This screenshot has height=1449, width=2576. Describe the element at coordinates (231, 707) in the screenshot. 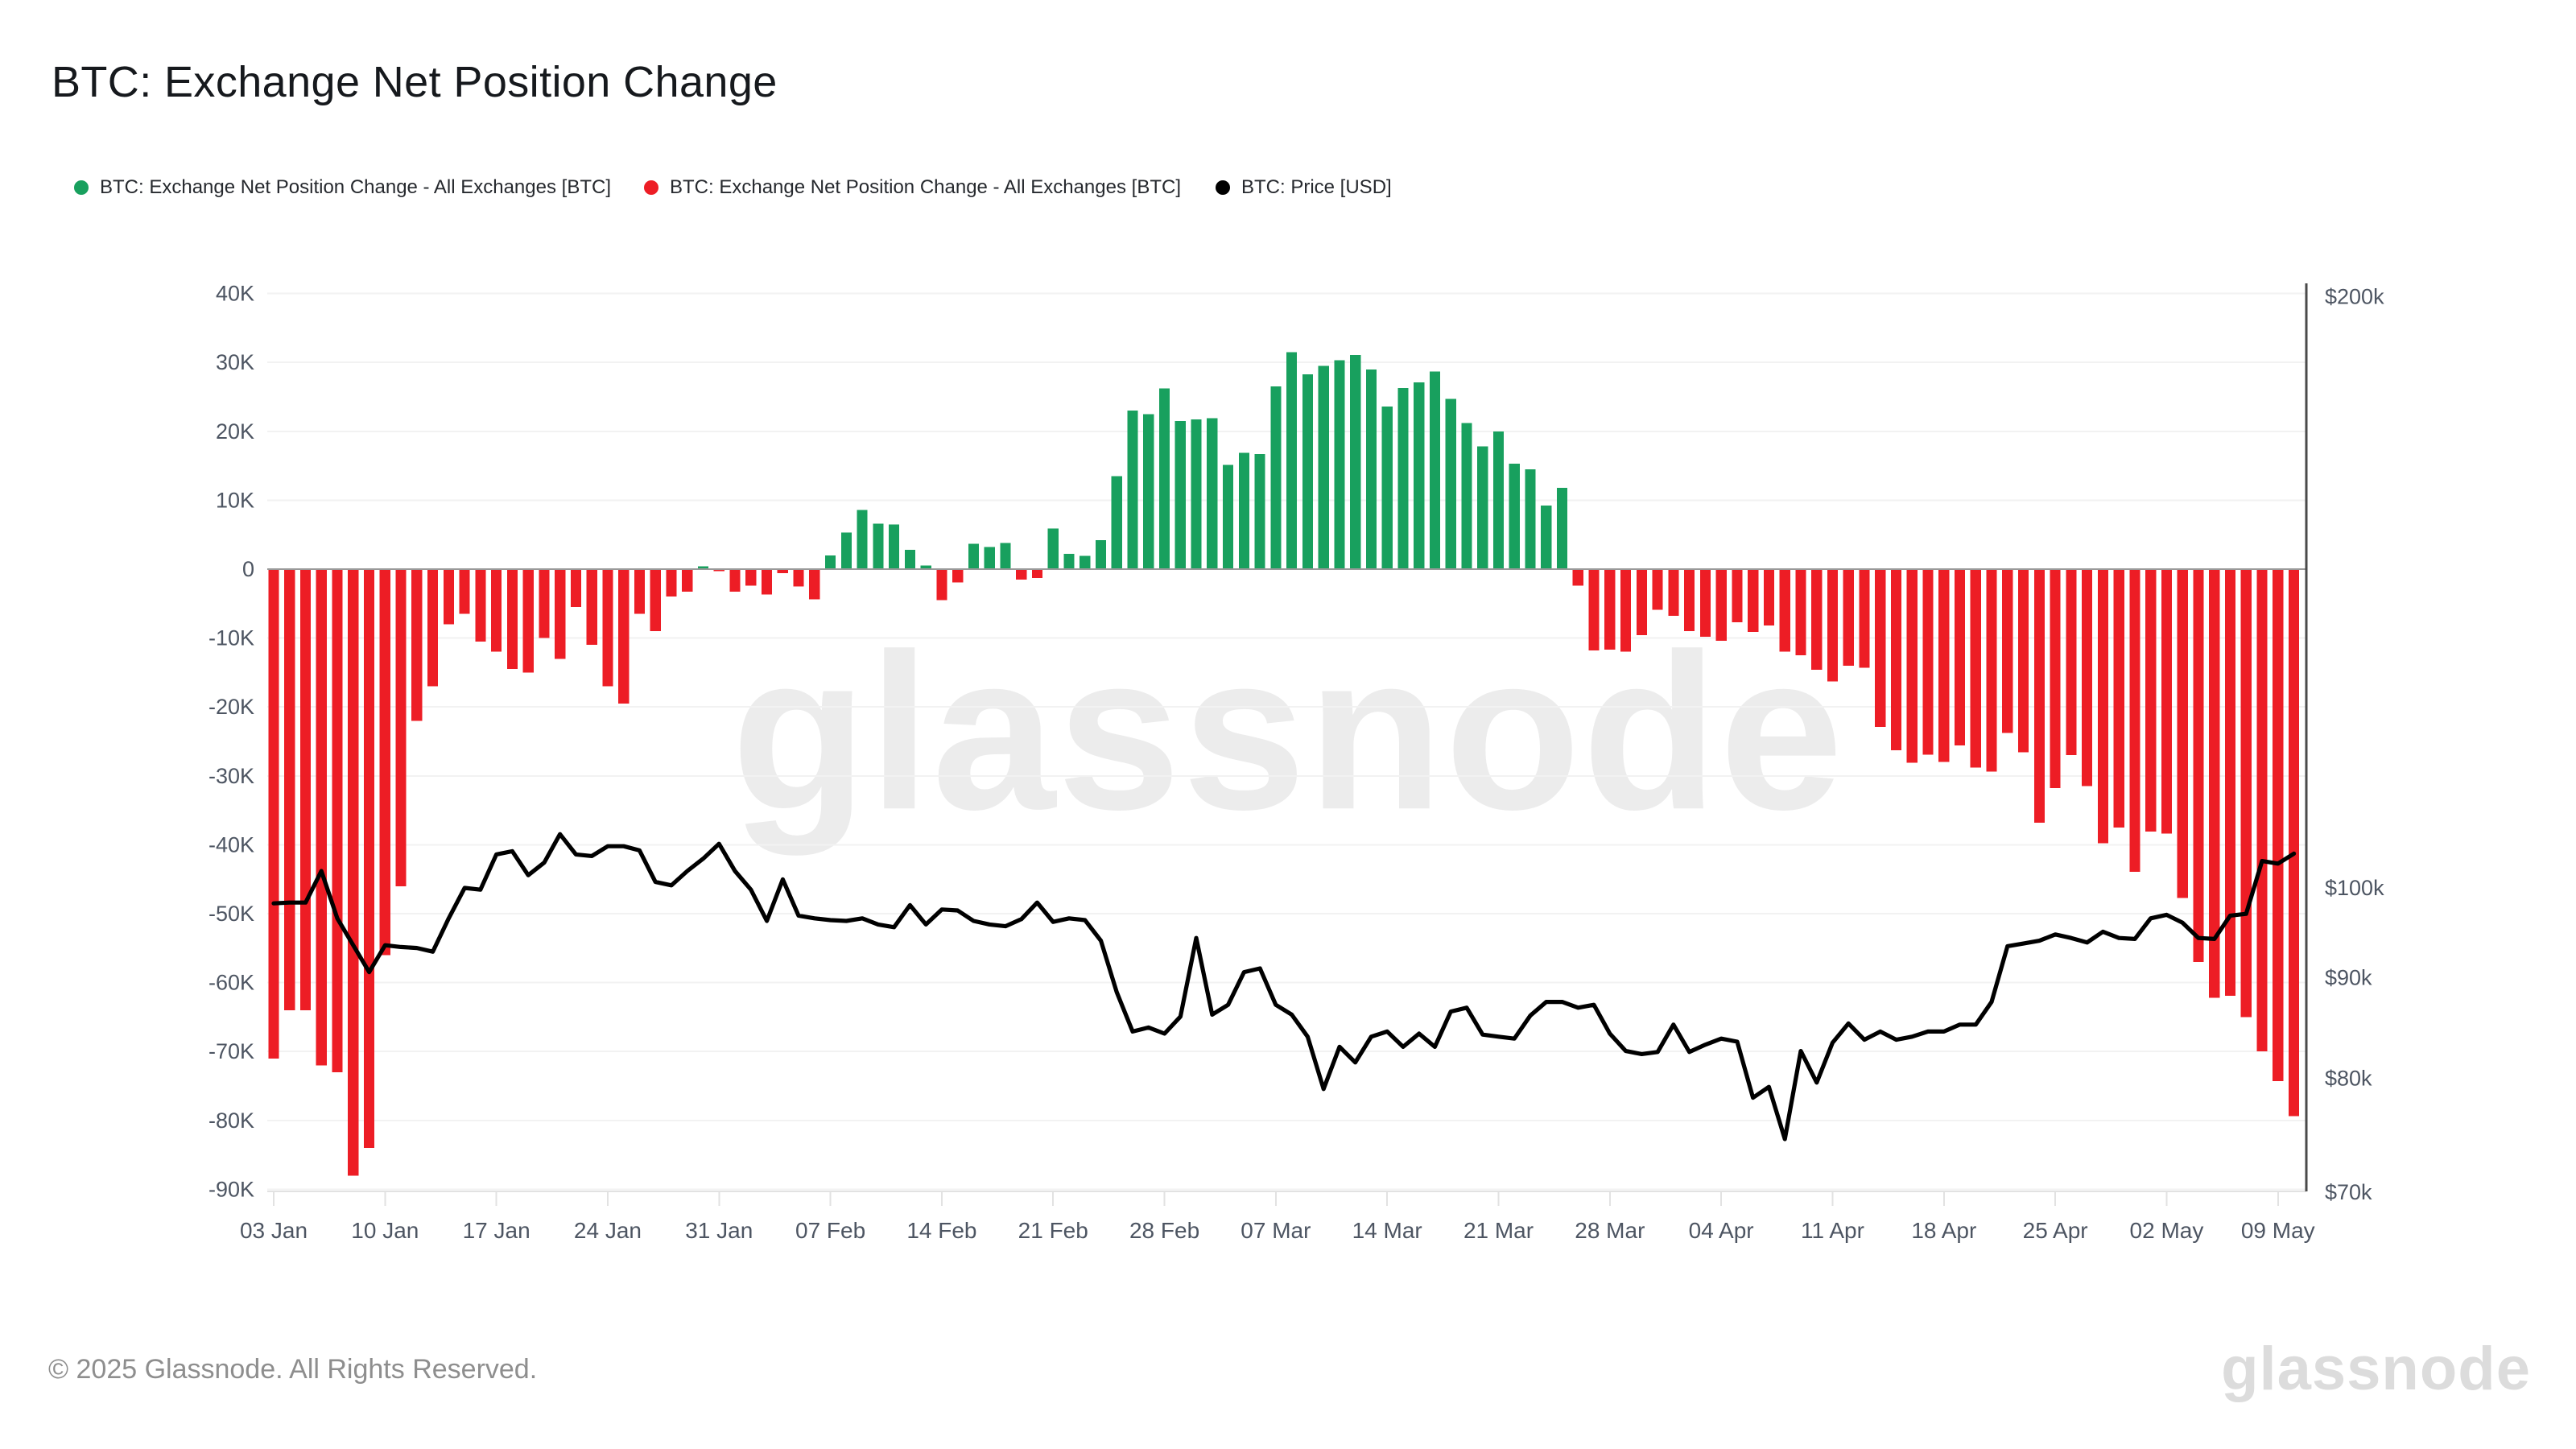

I see `left-axis-tick-label: -20K` at that location.